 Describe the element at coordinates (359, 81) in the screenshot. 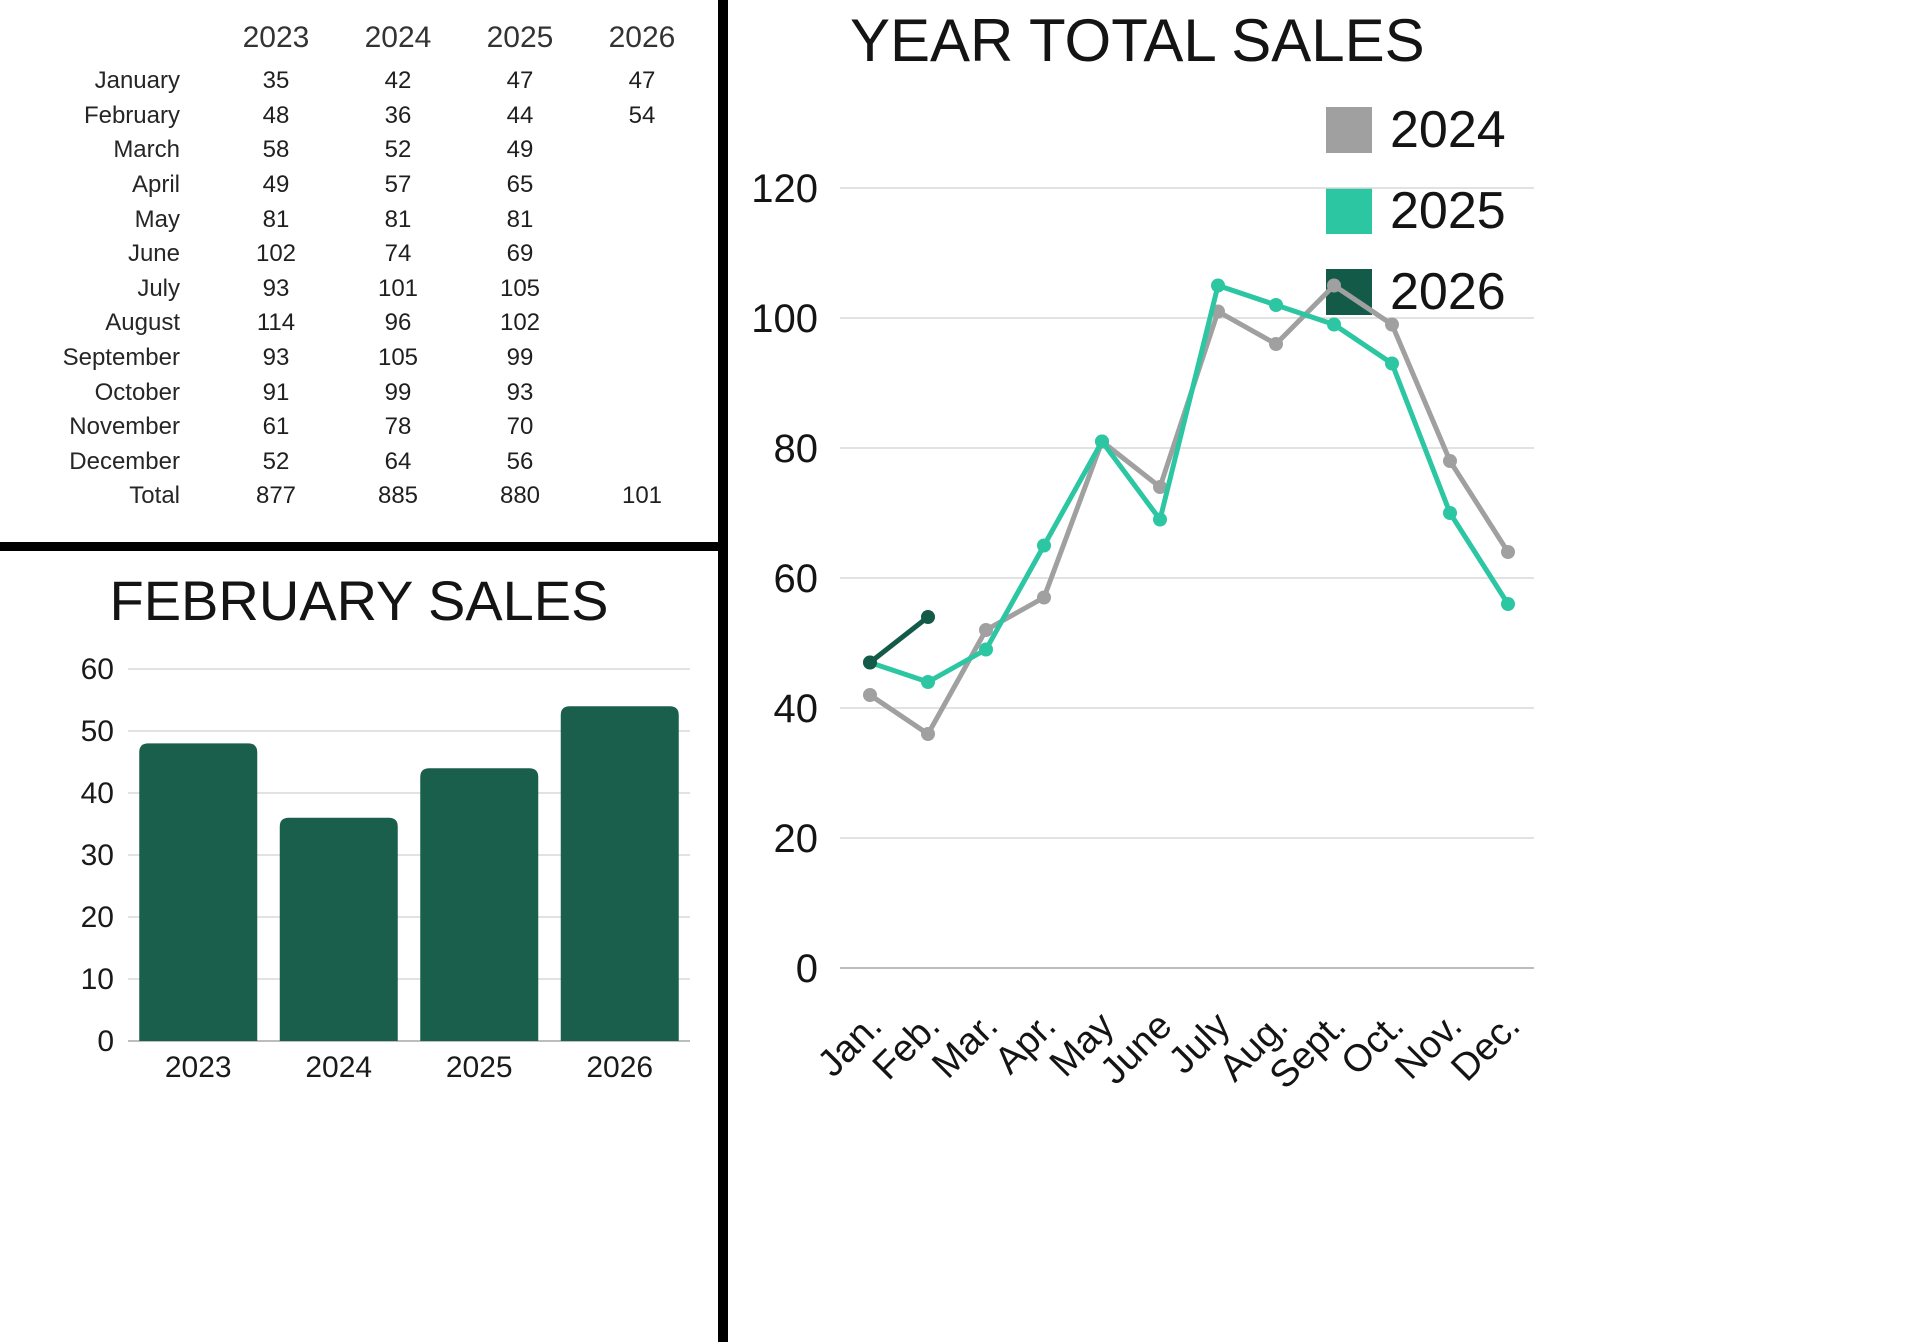

I see `table-row: January 35 42 47 47` at that location.